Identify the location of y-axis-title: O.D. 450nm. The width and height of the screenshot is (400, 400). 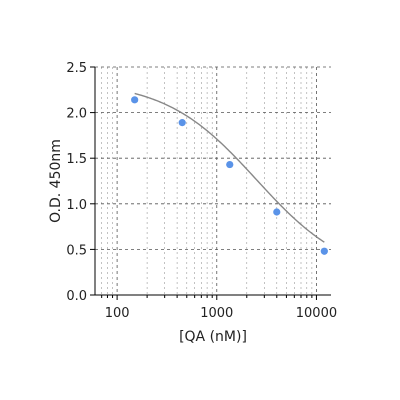
(56, 181).